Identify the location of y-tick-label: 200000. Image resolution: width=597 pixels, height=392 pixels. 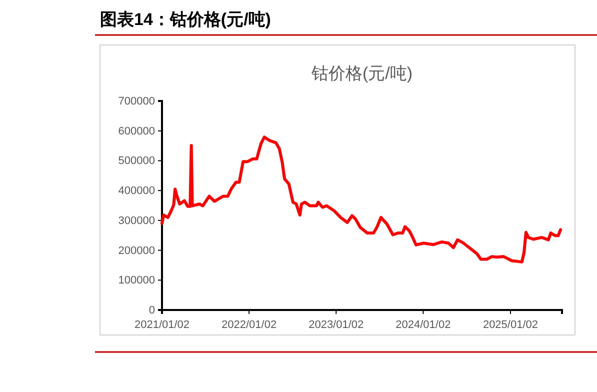
(136, 250).